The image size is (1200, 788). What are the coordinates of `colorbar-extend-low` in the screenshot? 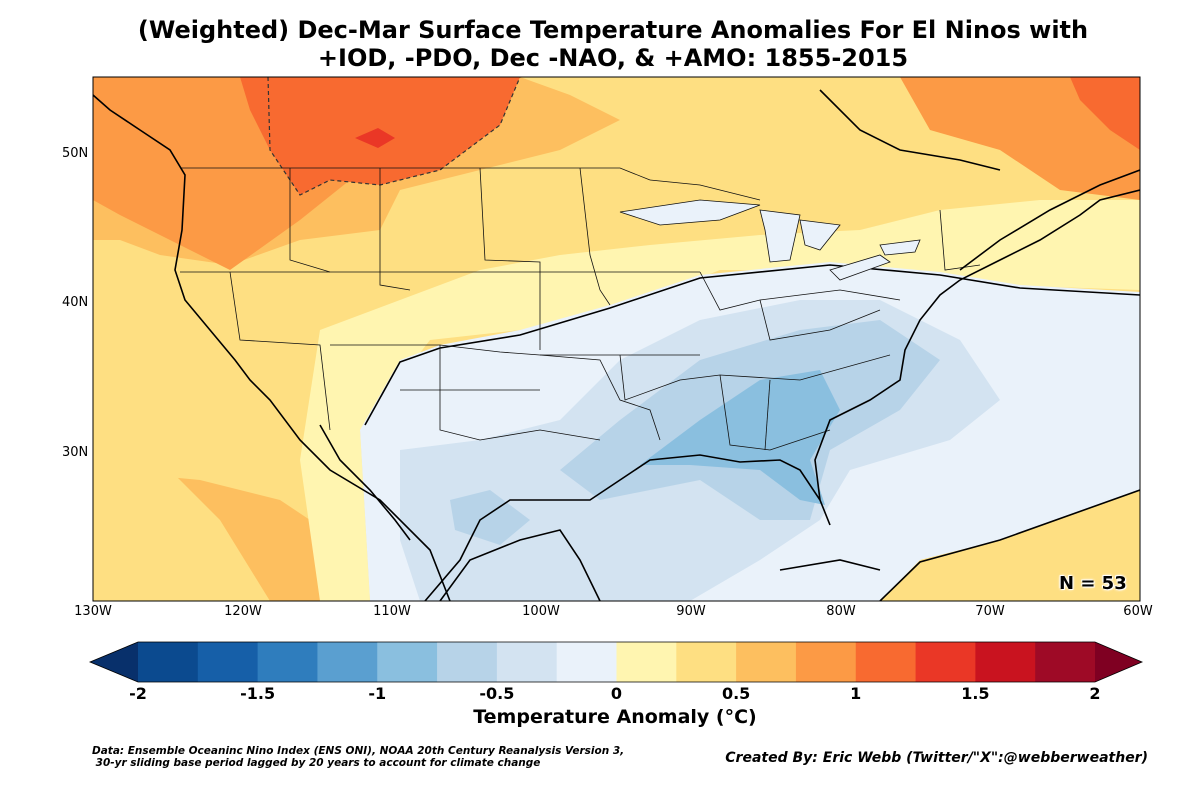 It's located at (114, 662).